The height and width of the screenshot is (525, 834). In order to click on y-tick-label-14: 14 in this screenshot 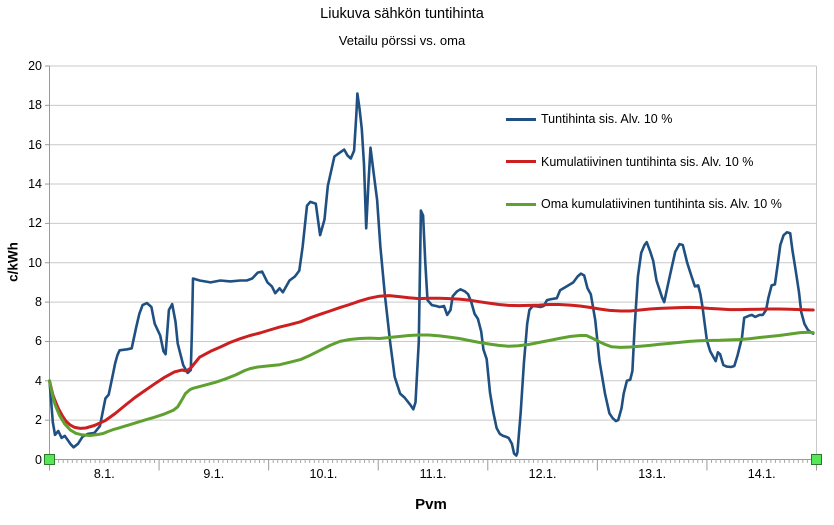, I will do `click(35, 184)`.